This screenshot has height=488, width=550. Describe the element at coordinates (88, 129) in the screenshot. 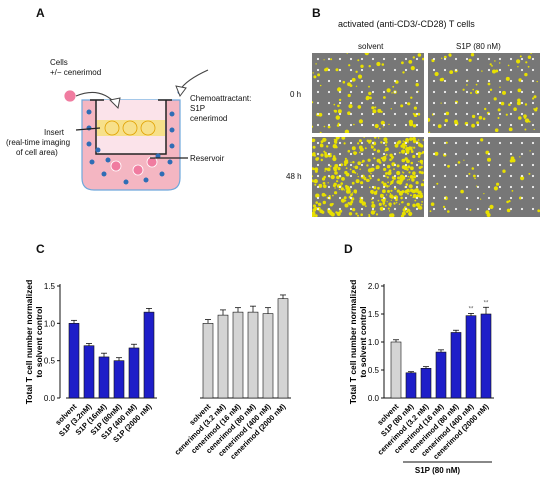

I see `insert-pointer` at that location.